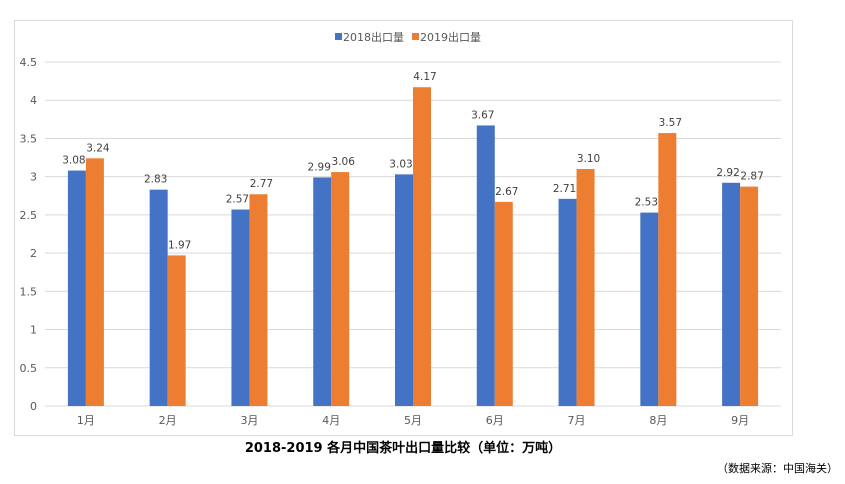 This screenshot has width=845, height=484. What do you see at coordinates (424, 77) in the screenshot?
I see `data-label: 4.17` at bounding box center [424, 77].